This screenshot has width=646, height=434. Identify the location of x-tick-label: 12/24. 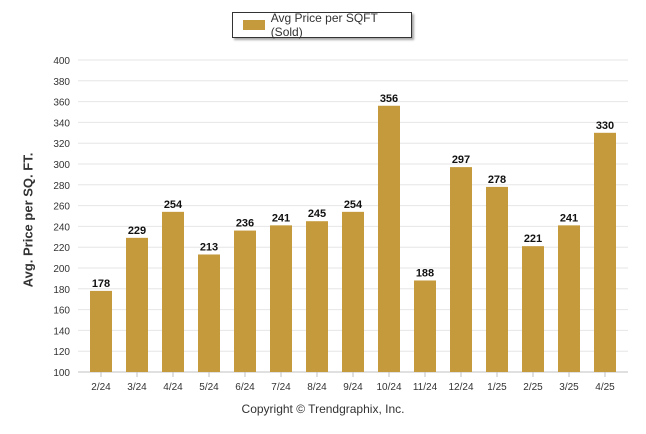
(460, 387).